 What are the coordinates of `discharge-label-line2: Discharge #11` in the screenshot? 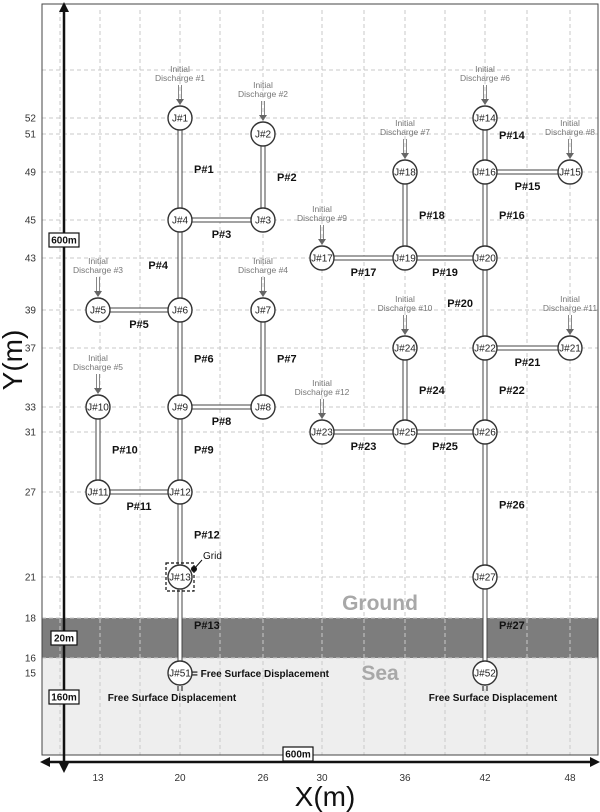 It's located at (570, 308).